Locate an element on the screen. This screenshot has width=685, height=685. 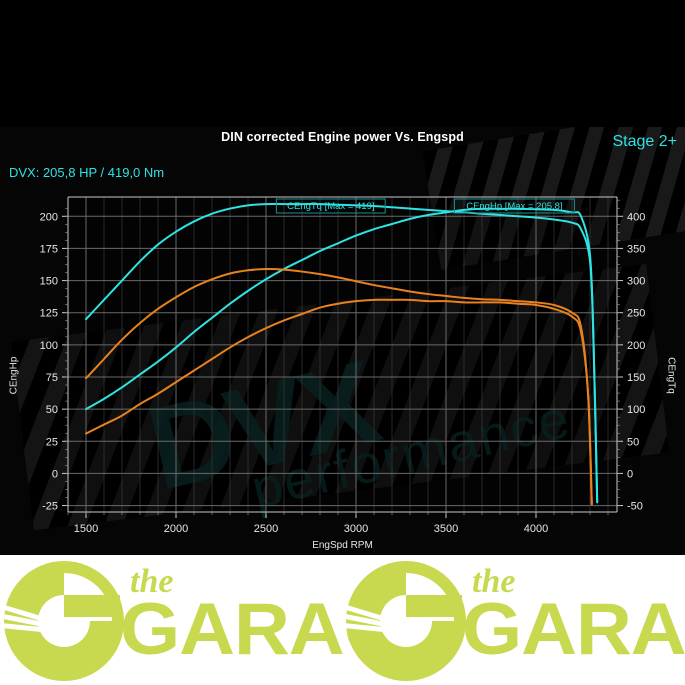
x-axis-tick-label: 4000 is located at coordinates (536, 529).